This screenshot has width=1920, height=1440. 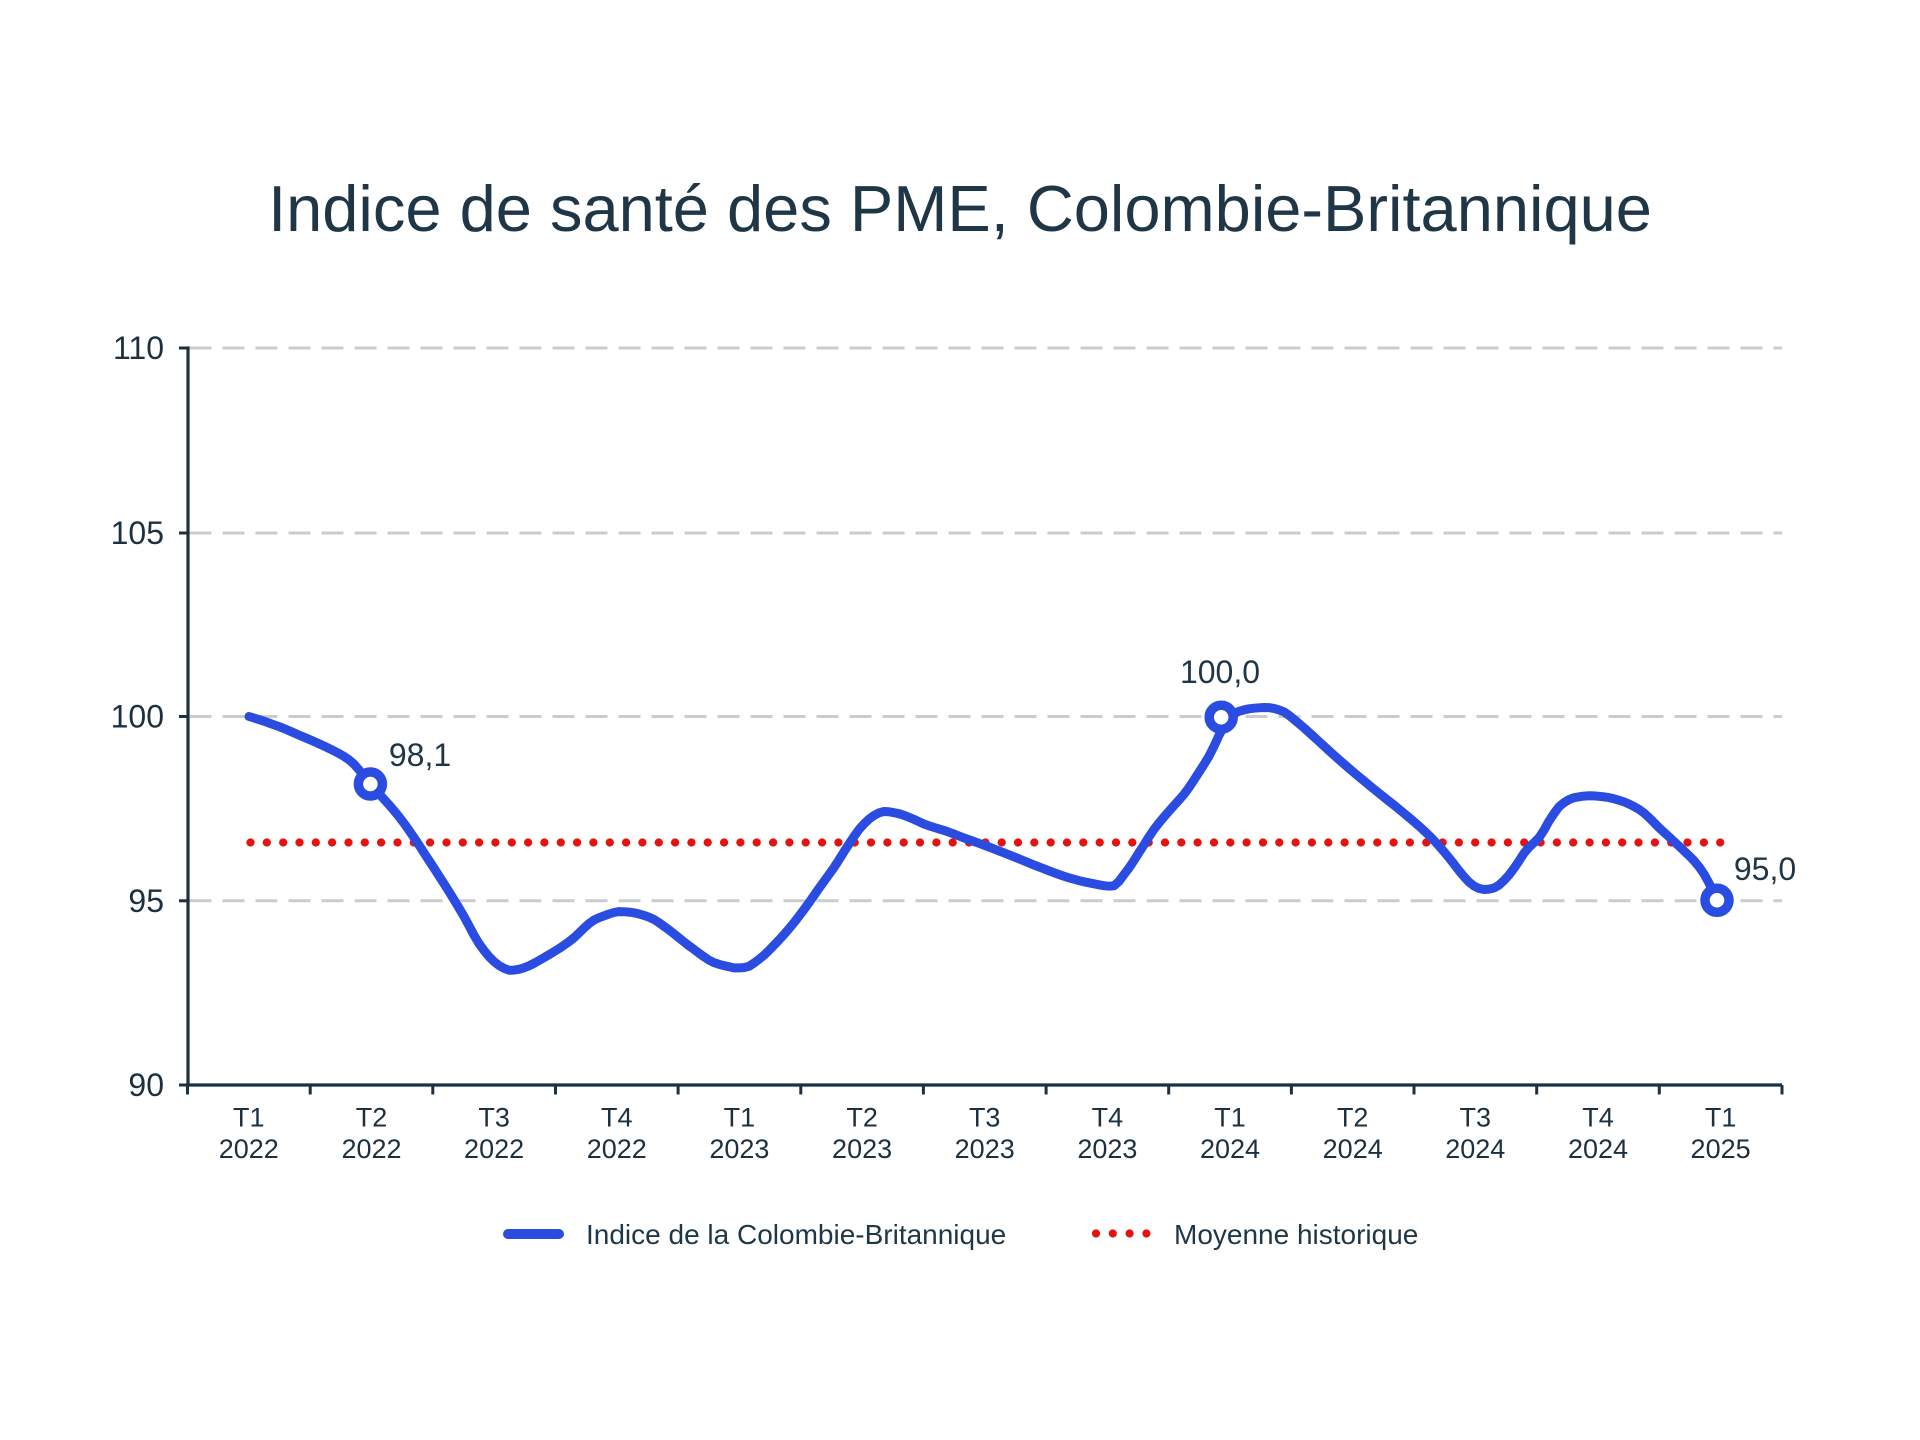 I want to click on svg-text: 95, so click(x=146, y=901).